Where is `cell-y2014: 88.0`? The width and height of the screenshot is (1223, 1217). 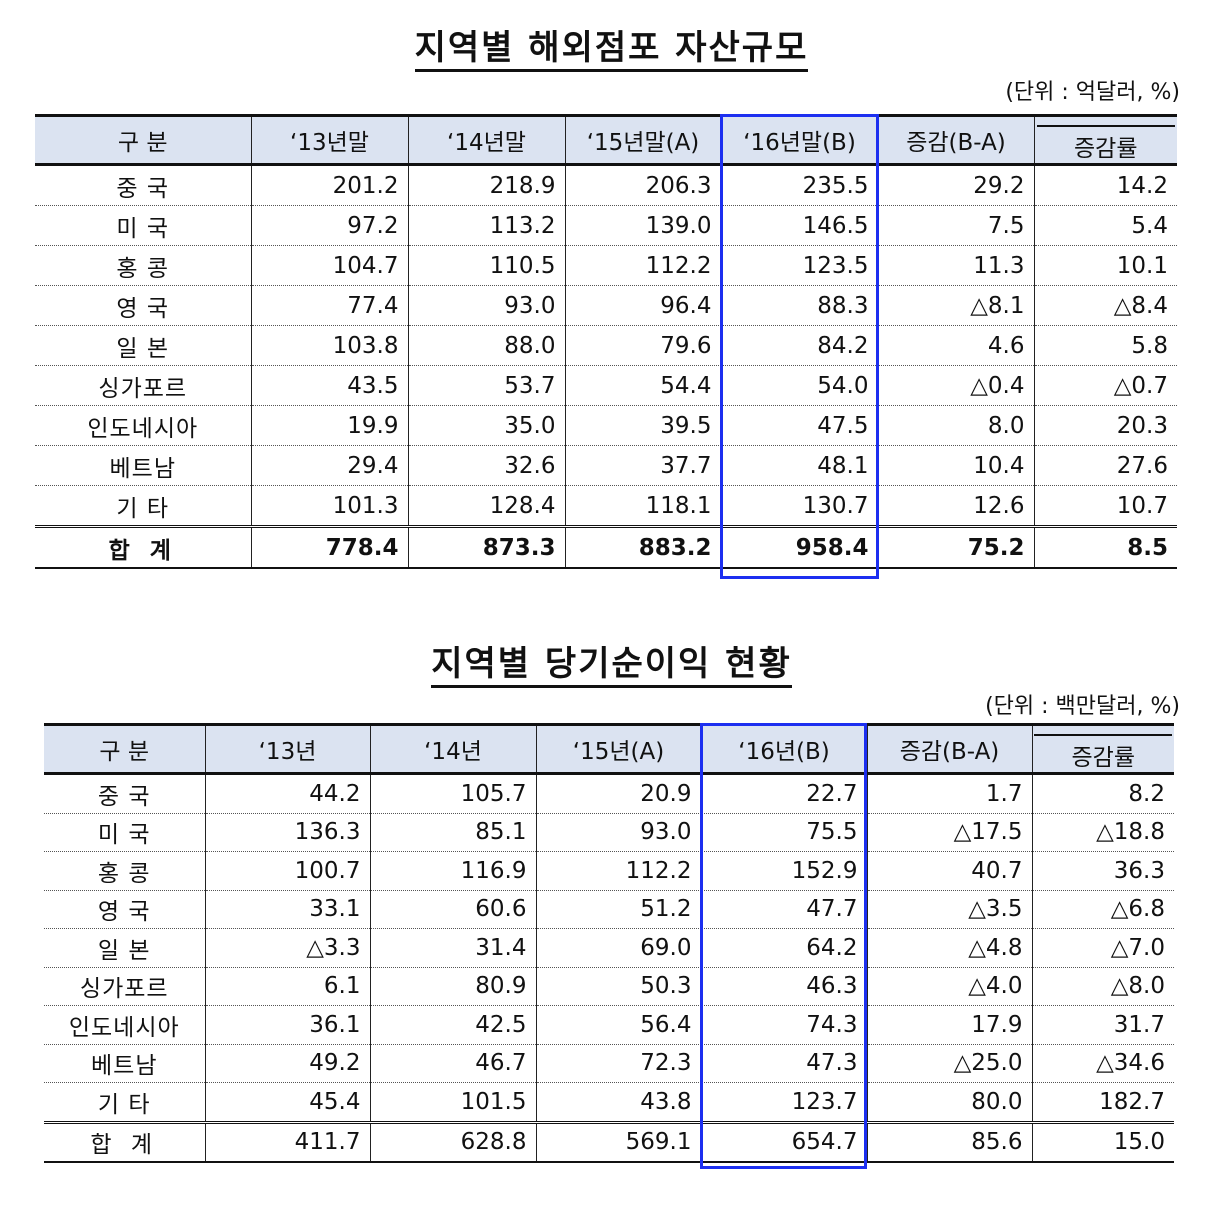
cell-y2014: 88.0 is located at coordinates (486, 345).